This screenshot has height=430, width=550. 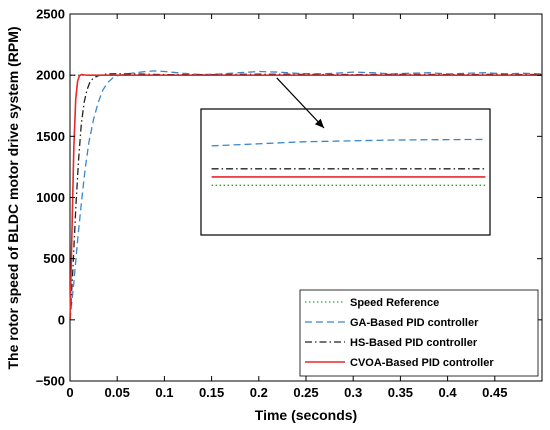 I want to click on x-tick-label: 0.45, so click(x=494, y=392).